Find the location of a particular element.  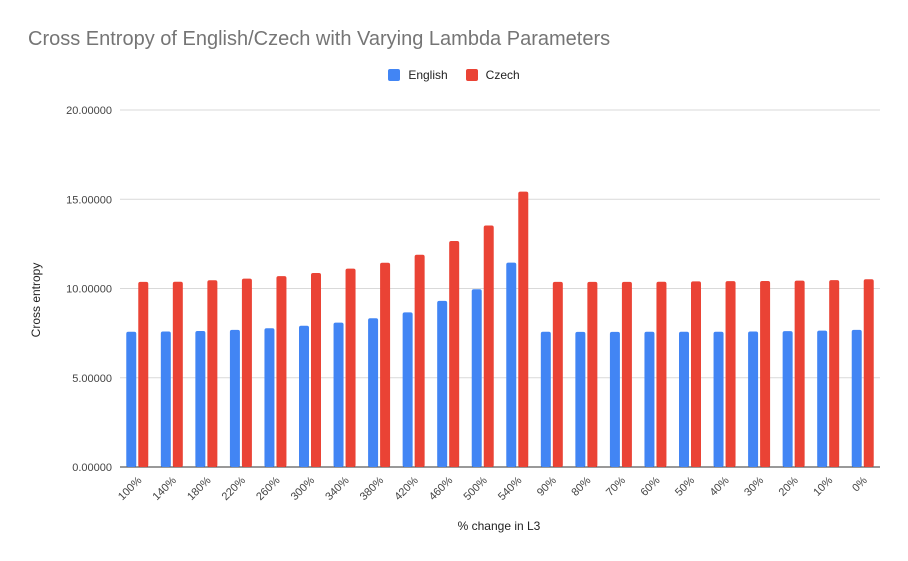

x-tick-label: 460% is located at coordinates (441, 488).